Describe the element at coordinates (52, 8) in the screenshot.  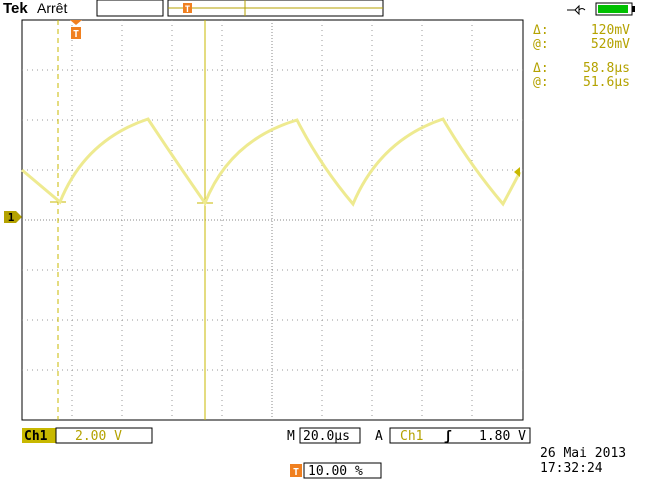
I see `status: Arrêt` at that location.